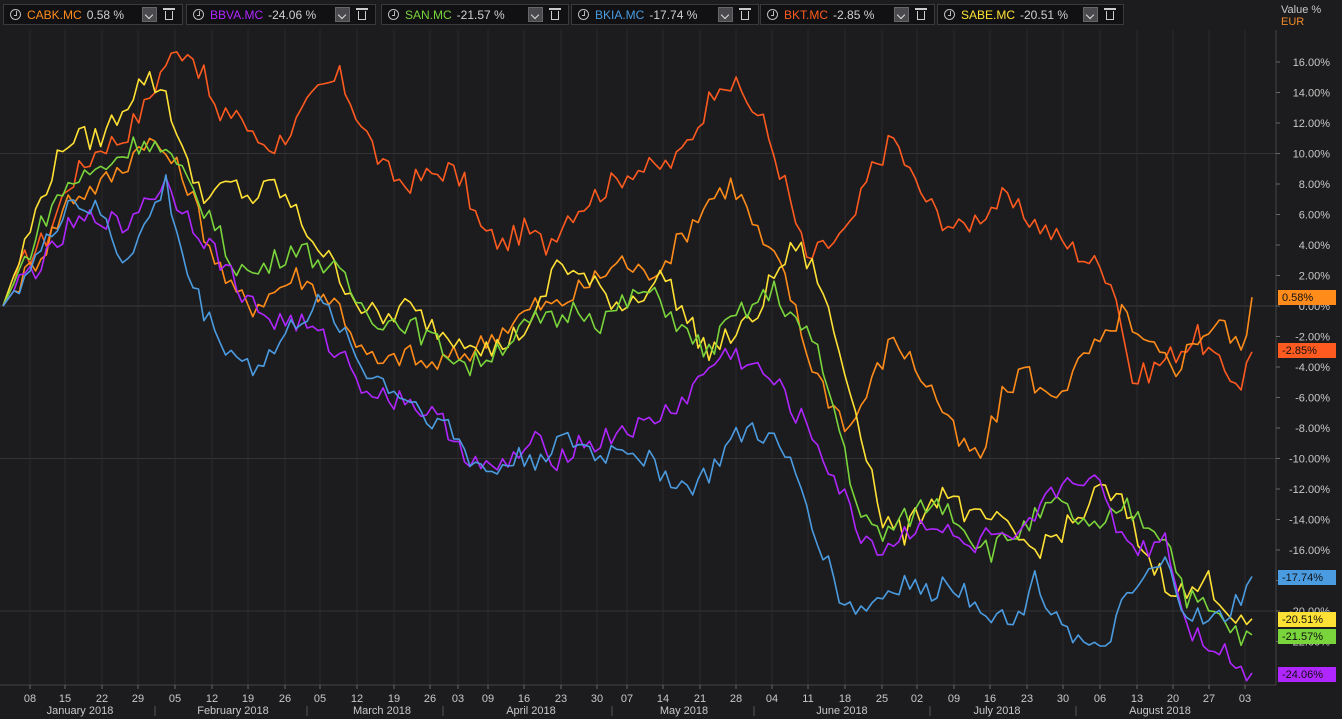 This screenshot has width=1342, height=719. I want to click on y-tick-label: -10.00%, so click(1309, 460).